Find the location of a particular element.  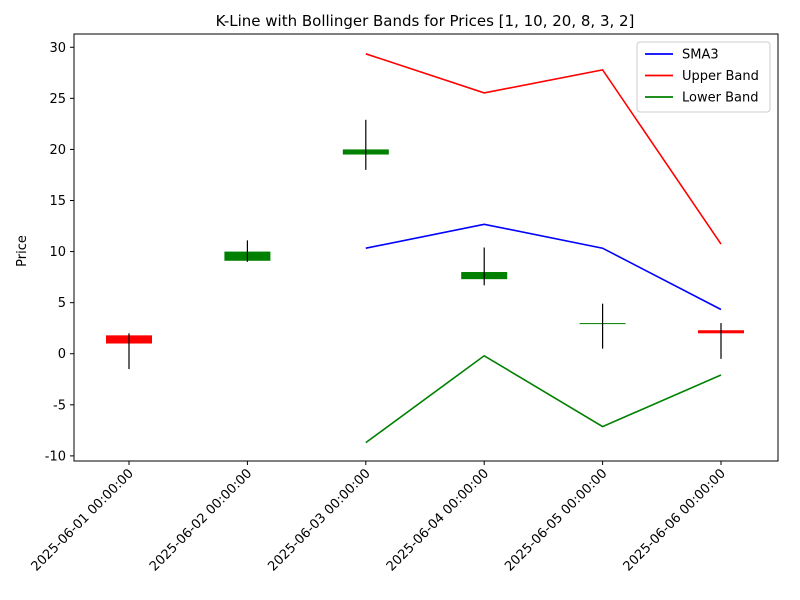

y-tick-label: 15 is located at coordinates (57, 201).